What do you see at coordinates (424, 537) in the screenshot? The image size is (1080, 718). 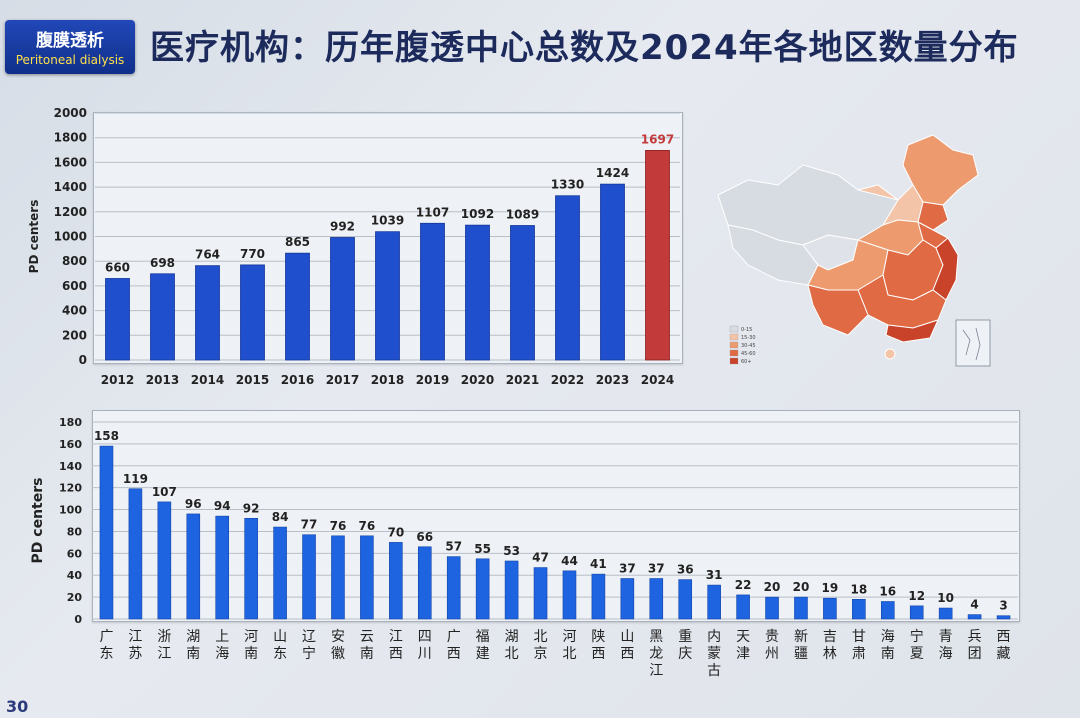 I see `bar-value-label: 66` at bounding box center [424, 537].